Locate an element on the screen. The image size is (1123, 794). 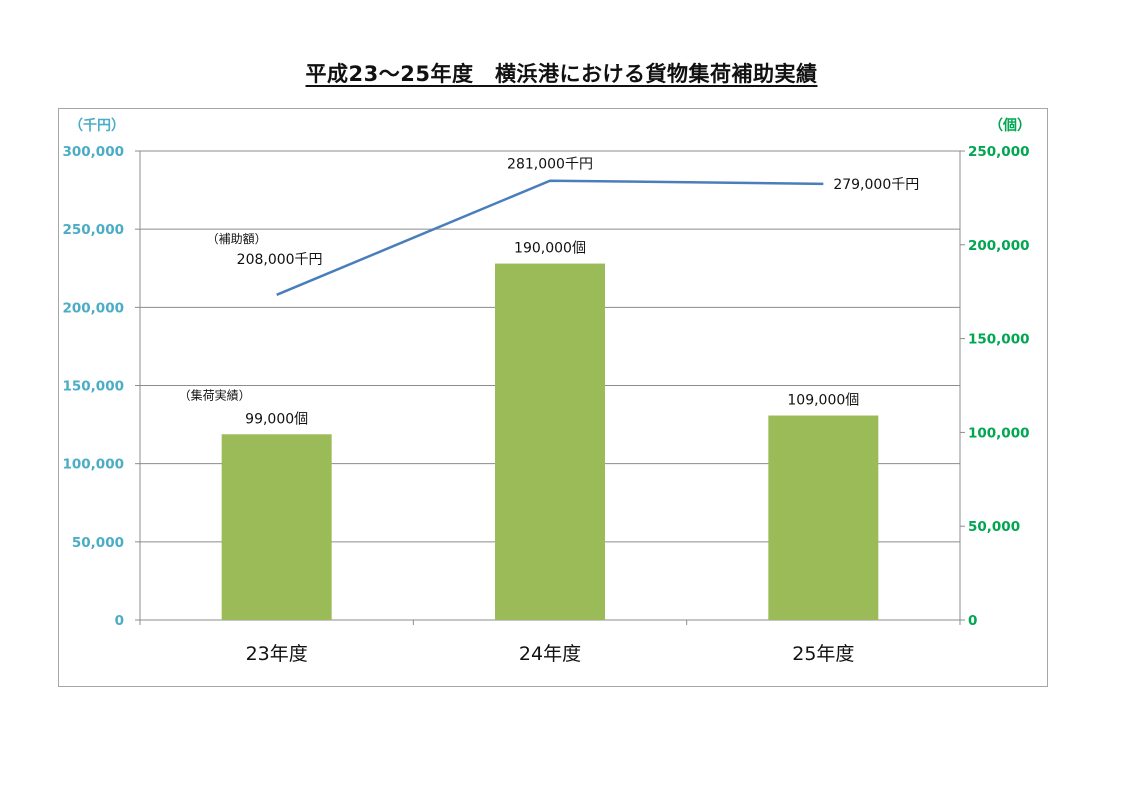
line-data-label: 281,000千円 is located at coordinates (550, 165).